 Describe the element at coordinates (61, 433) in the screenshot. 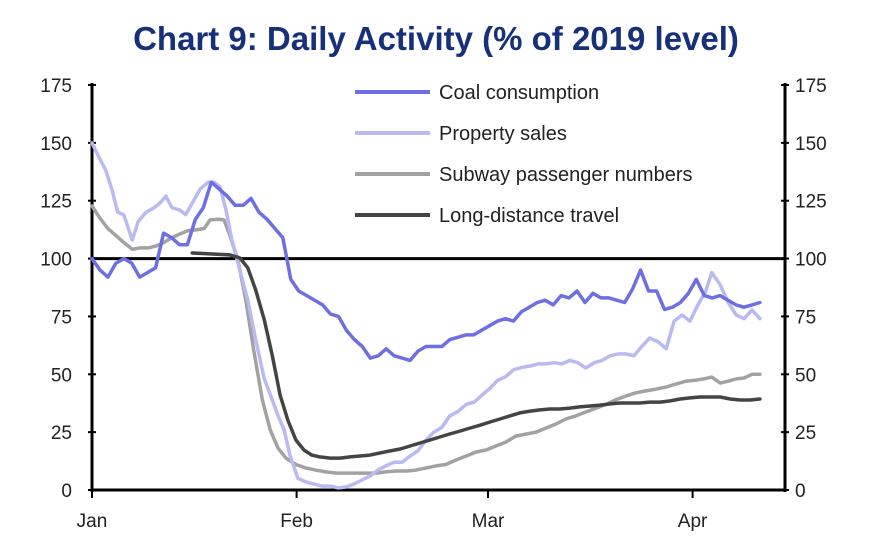

I see `y-tick-label-left: 25` at that location.